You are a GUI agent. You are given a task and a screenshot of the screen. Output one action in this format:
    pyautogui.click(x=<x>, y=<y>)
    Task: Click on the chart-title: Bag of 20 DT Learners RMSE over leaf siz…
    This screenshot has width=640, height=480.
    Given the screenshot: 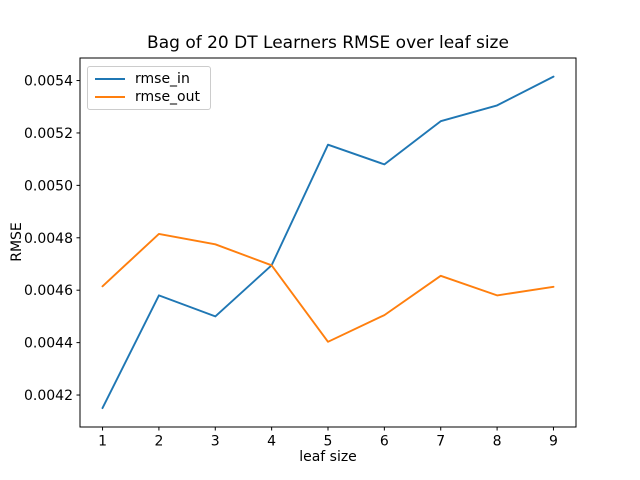 What is the action you would take?
    pyautogui.click(x=328, y=43)
    